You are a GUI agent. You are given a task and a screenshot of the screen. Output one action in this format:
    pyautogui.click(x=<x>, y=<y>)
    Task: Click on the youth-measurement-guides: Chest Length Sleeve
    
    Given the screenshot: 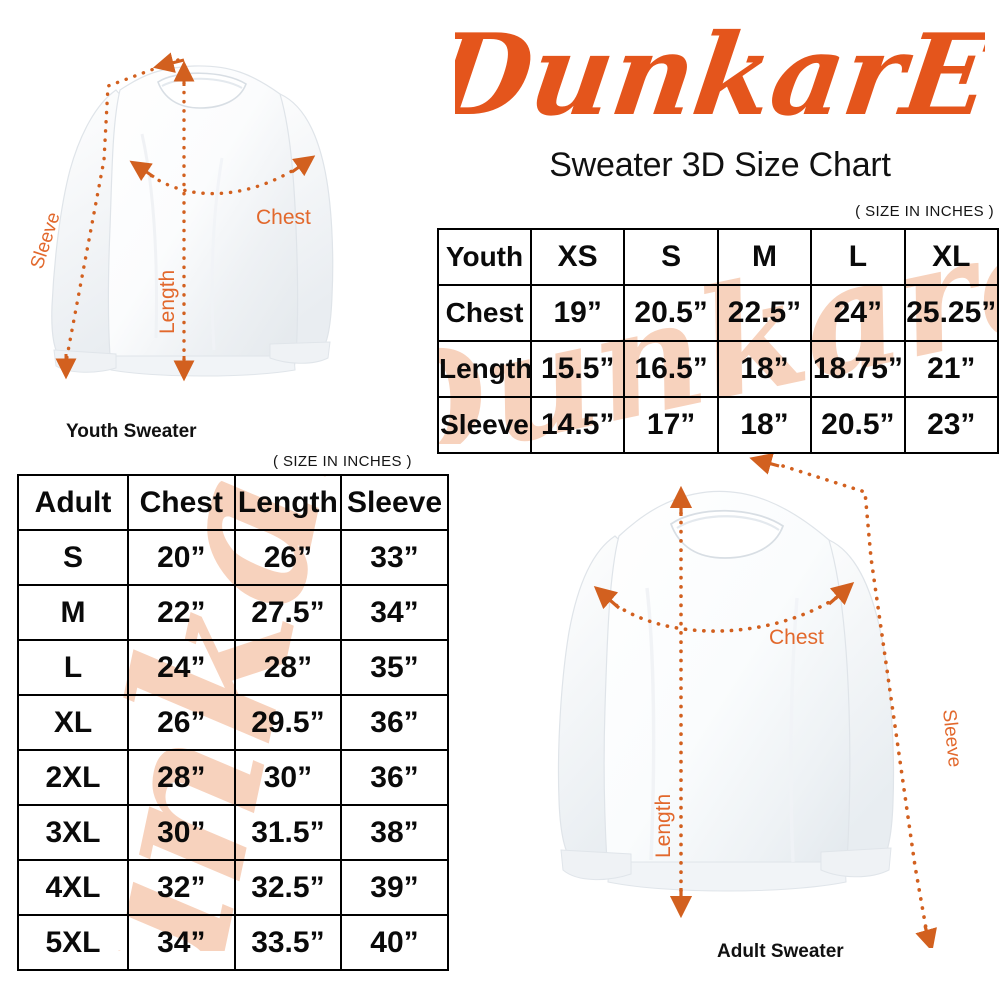 What is the action you would take?
    pyautogui.click(x=171, y=217)
    